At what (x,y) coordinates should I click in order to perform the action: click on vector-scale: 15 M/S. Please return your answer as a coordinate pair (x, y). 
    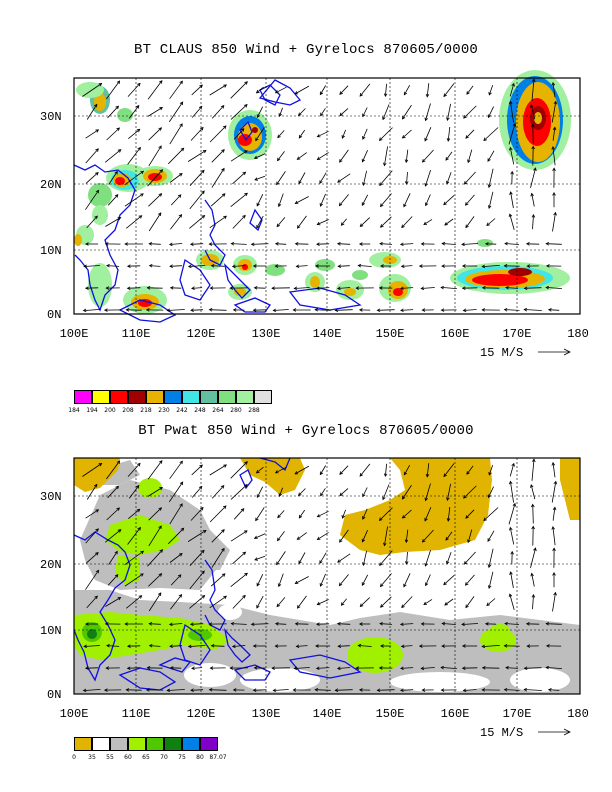
    Looking at the image, I should click on (525, 733).